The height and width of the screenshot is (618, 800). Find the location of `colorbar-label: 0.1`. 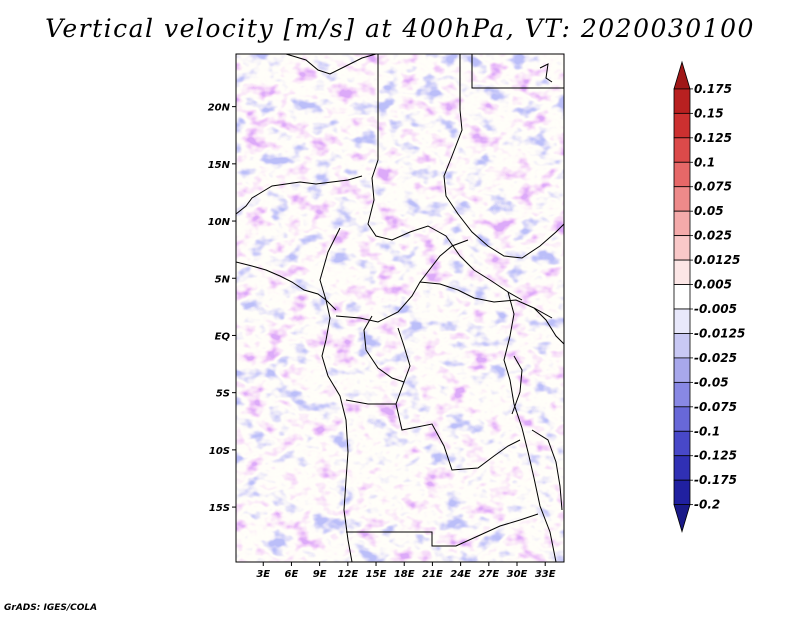

colorbar-label: 0.1 is located at coordinates (704, 162).